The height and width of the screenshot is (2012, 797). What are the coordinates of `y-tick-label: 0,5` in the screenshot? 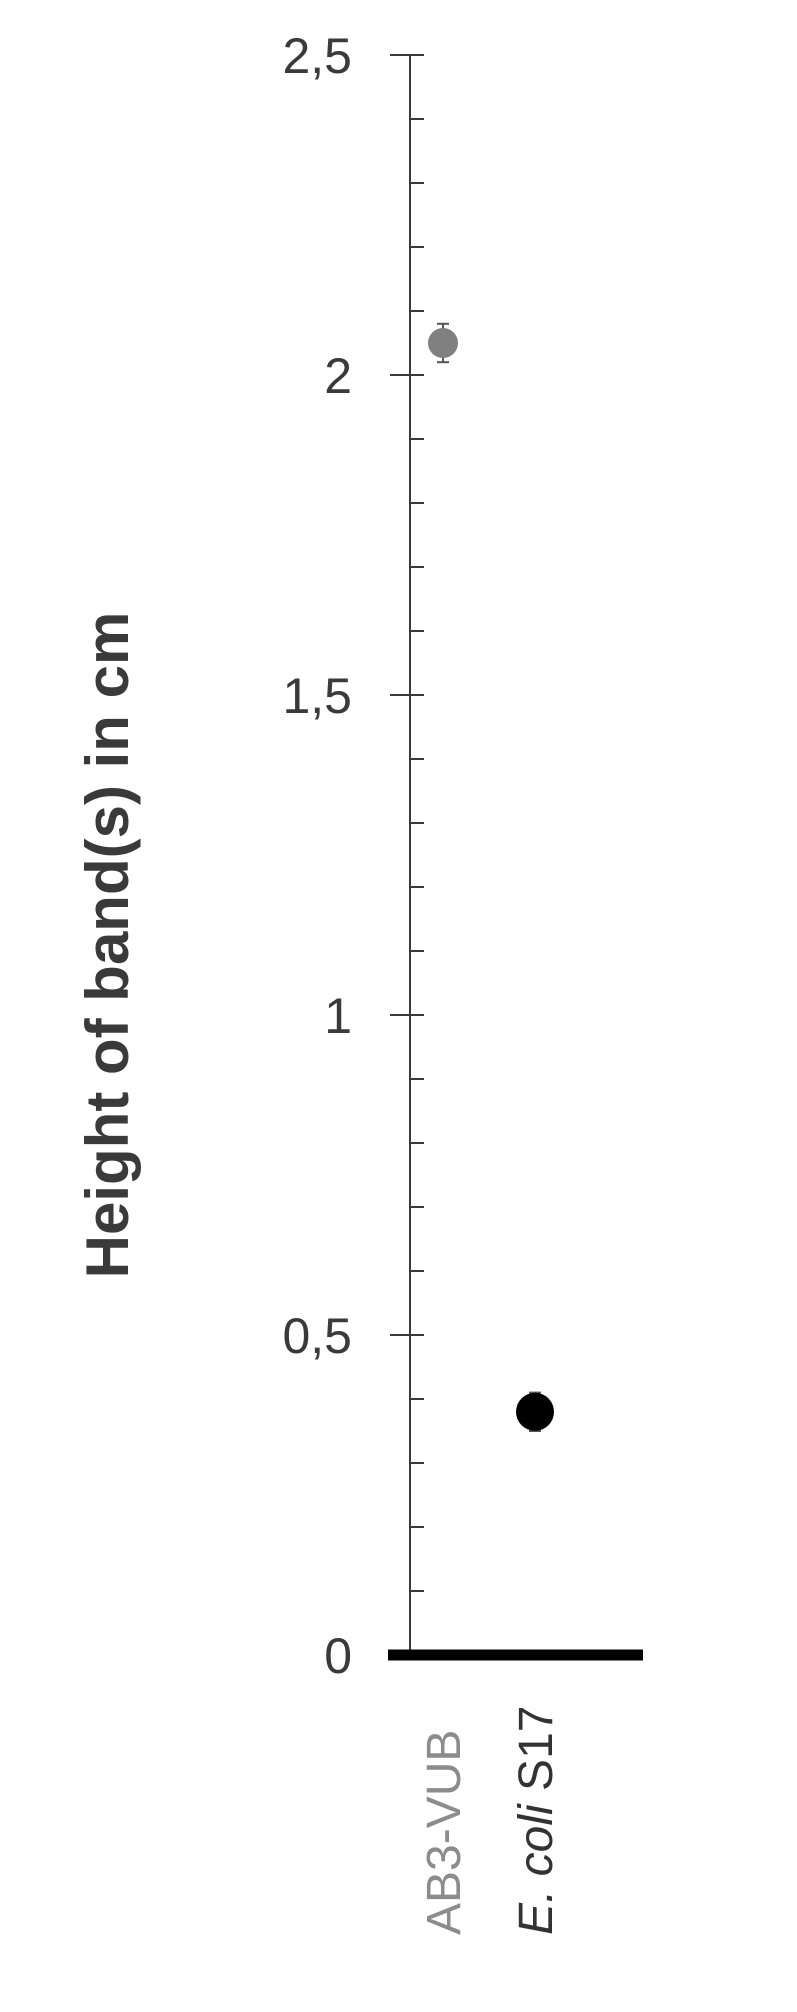 It's located at (317, 1336).